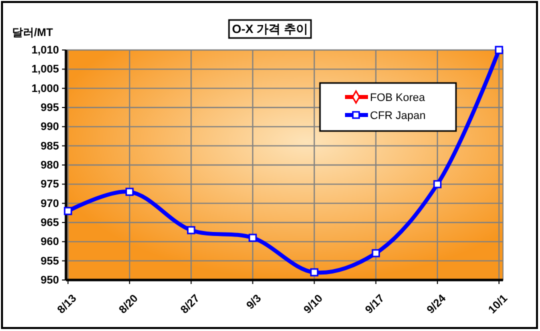  Describe the element at coordinates (49, 166) in the screenshot. I see `y-tick-label: 980` at that location.